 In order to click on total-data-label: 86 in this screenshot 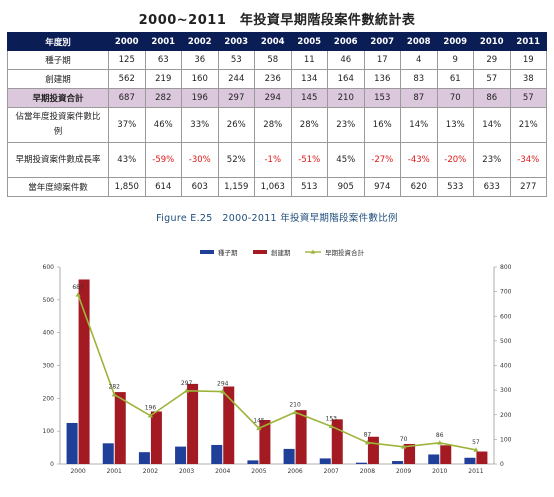, I will do `click(440, 435)`.